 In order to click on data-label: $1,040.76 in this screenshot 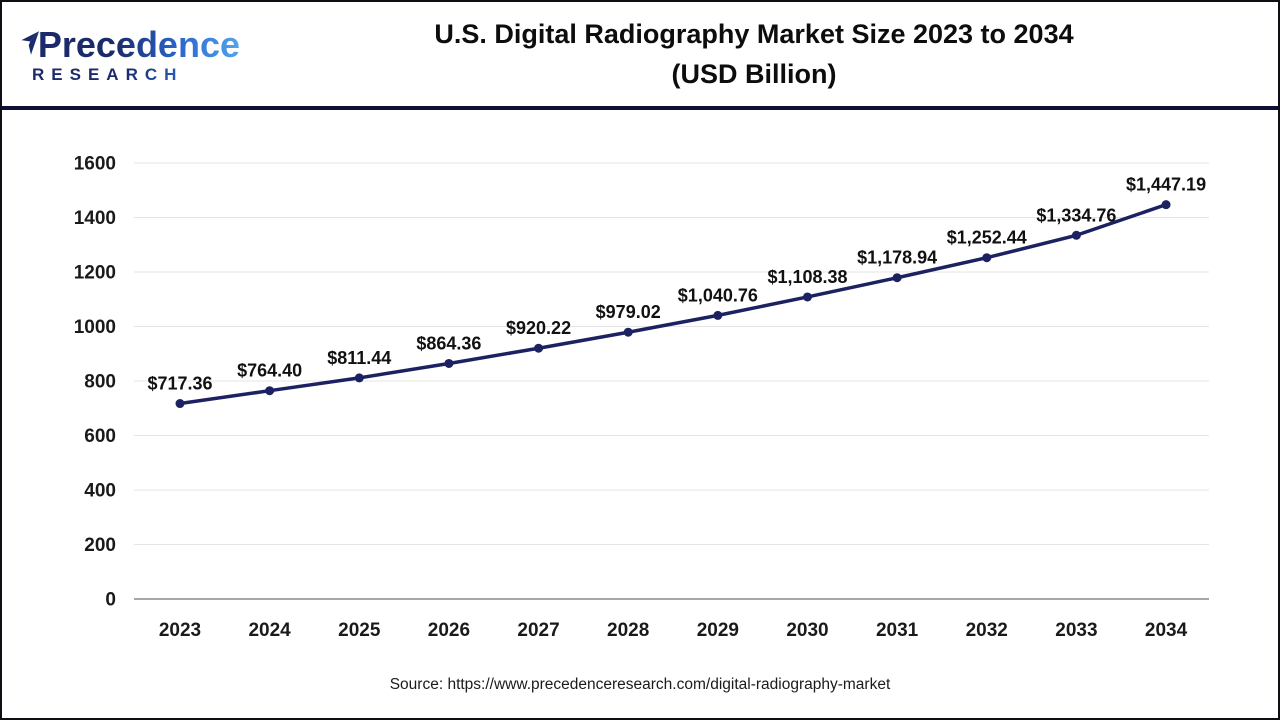, I will do `click(718, 295)`.